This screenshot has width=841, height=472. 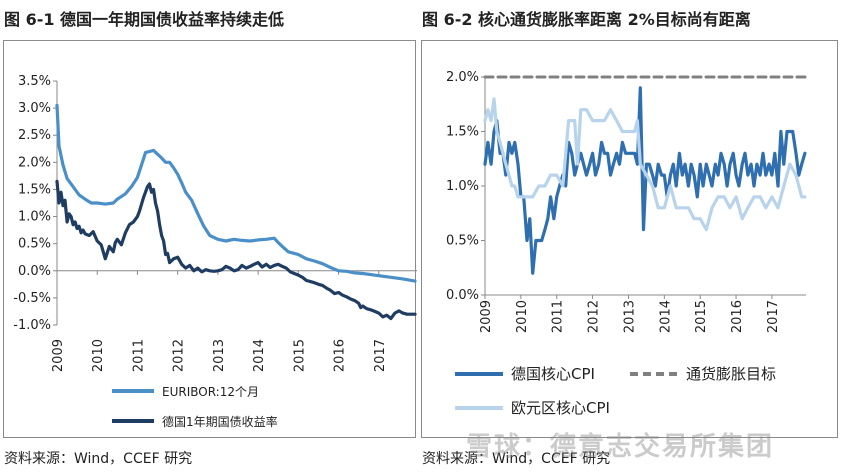 What do you see at coordinates (560, 408) in the screenshot?
I see `legend-label-3: 欧元区核心CPI` at bounding box center [560, 408].